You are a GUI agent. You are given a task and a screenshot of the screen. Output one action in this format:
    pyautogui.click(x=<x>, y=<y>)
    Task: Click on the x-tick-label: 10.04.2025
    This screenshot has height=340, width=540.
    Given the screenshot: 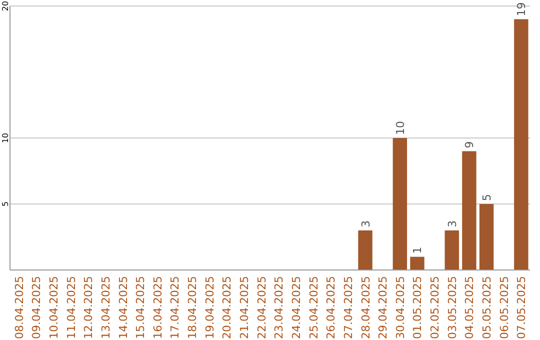 What is the action you would take?
    pyautogui.click(x=53, y=307)
    